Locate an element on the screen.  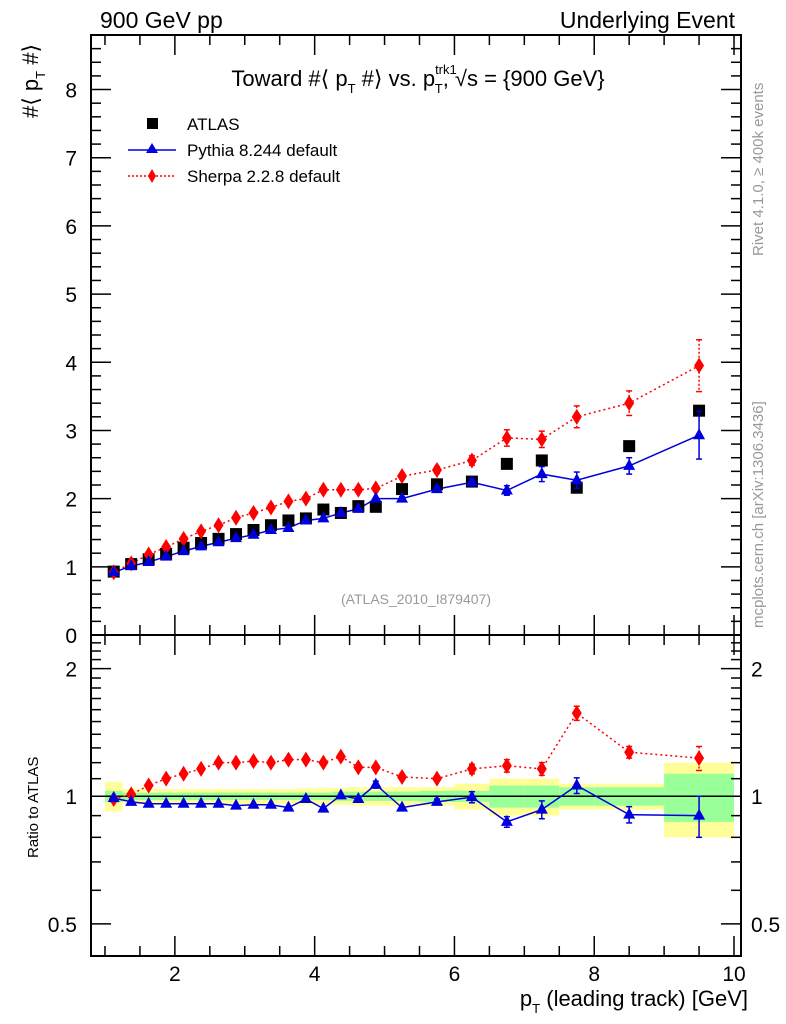
ratio-series-layer is located at coordinates (406, 772).